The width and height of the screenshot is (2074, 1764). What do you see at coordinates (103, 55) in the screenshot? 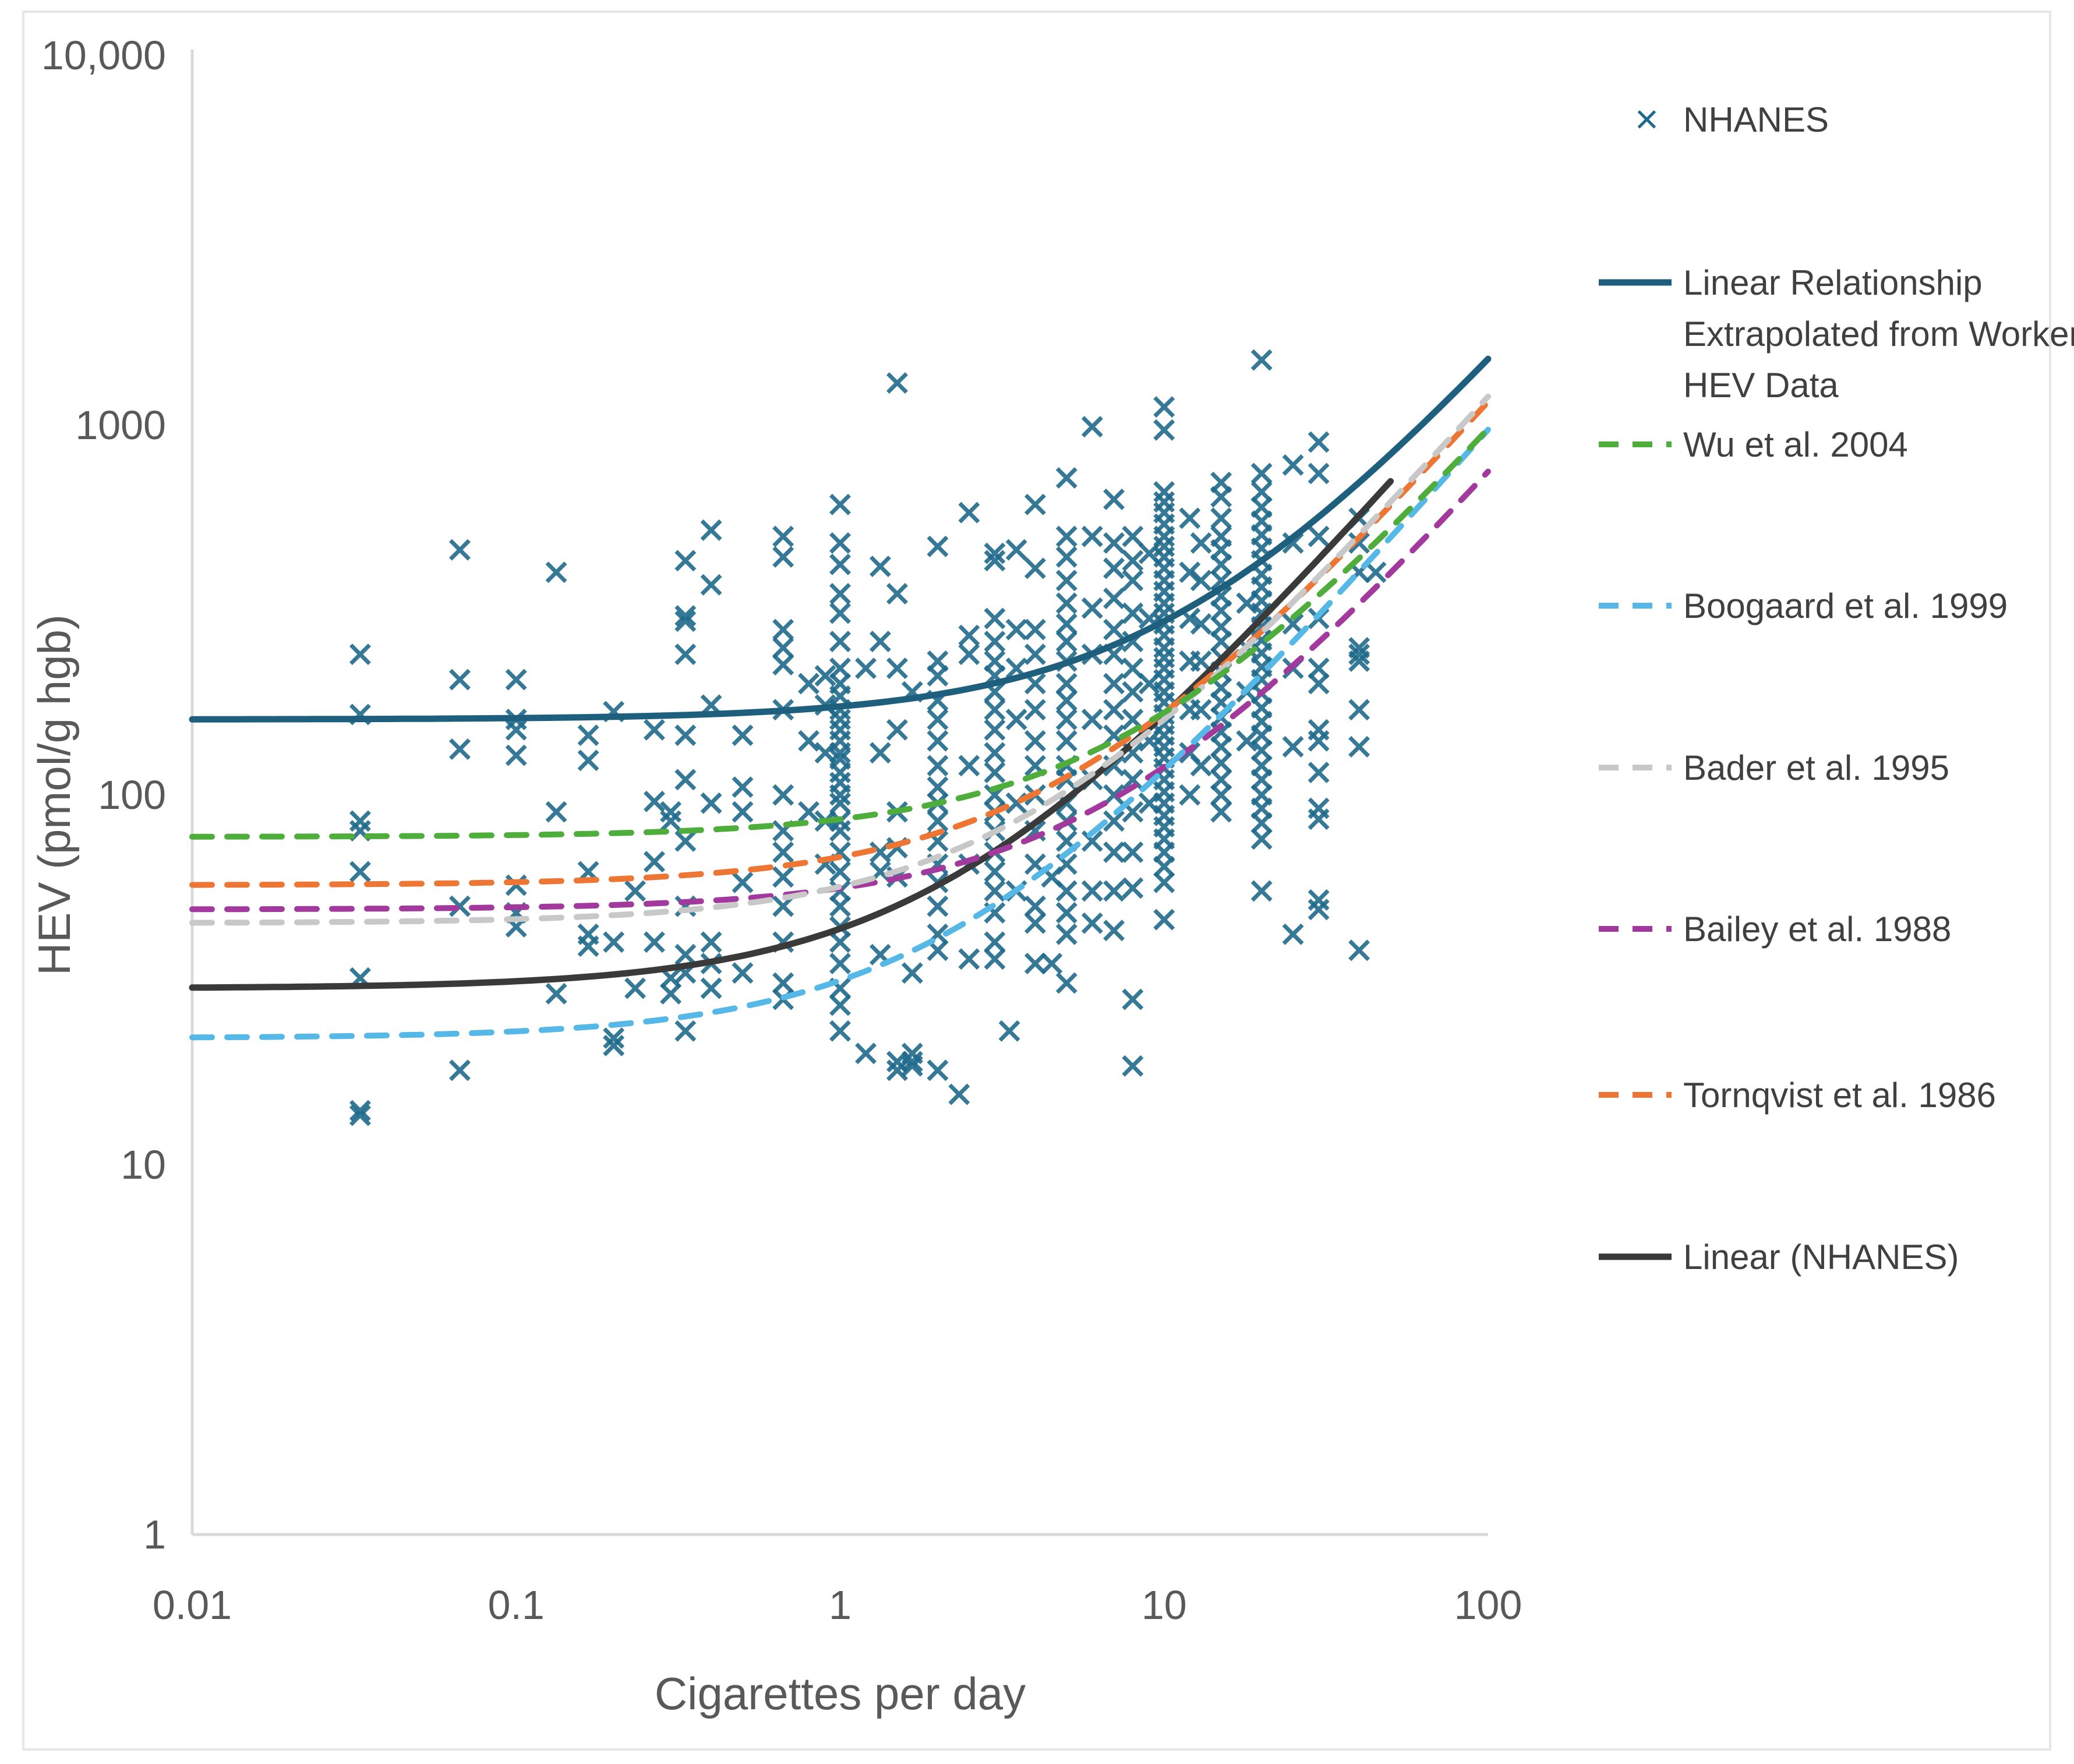
I see `y-tick-label: 10,000` at bounding box center [103, 55].